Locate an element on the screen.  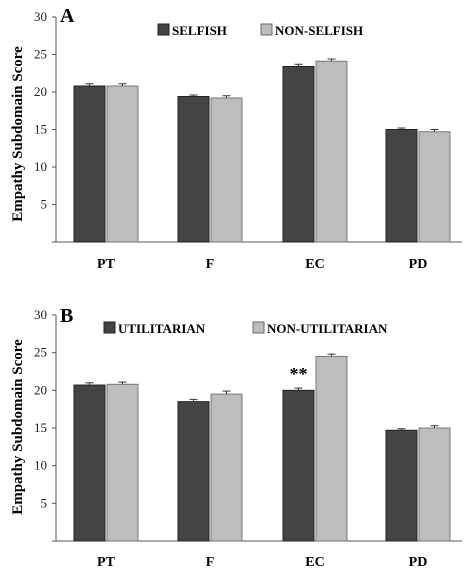
panel-a-y-tick-label: 10 is located at coordinates (40, 166).